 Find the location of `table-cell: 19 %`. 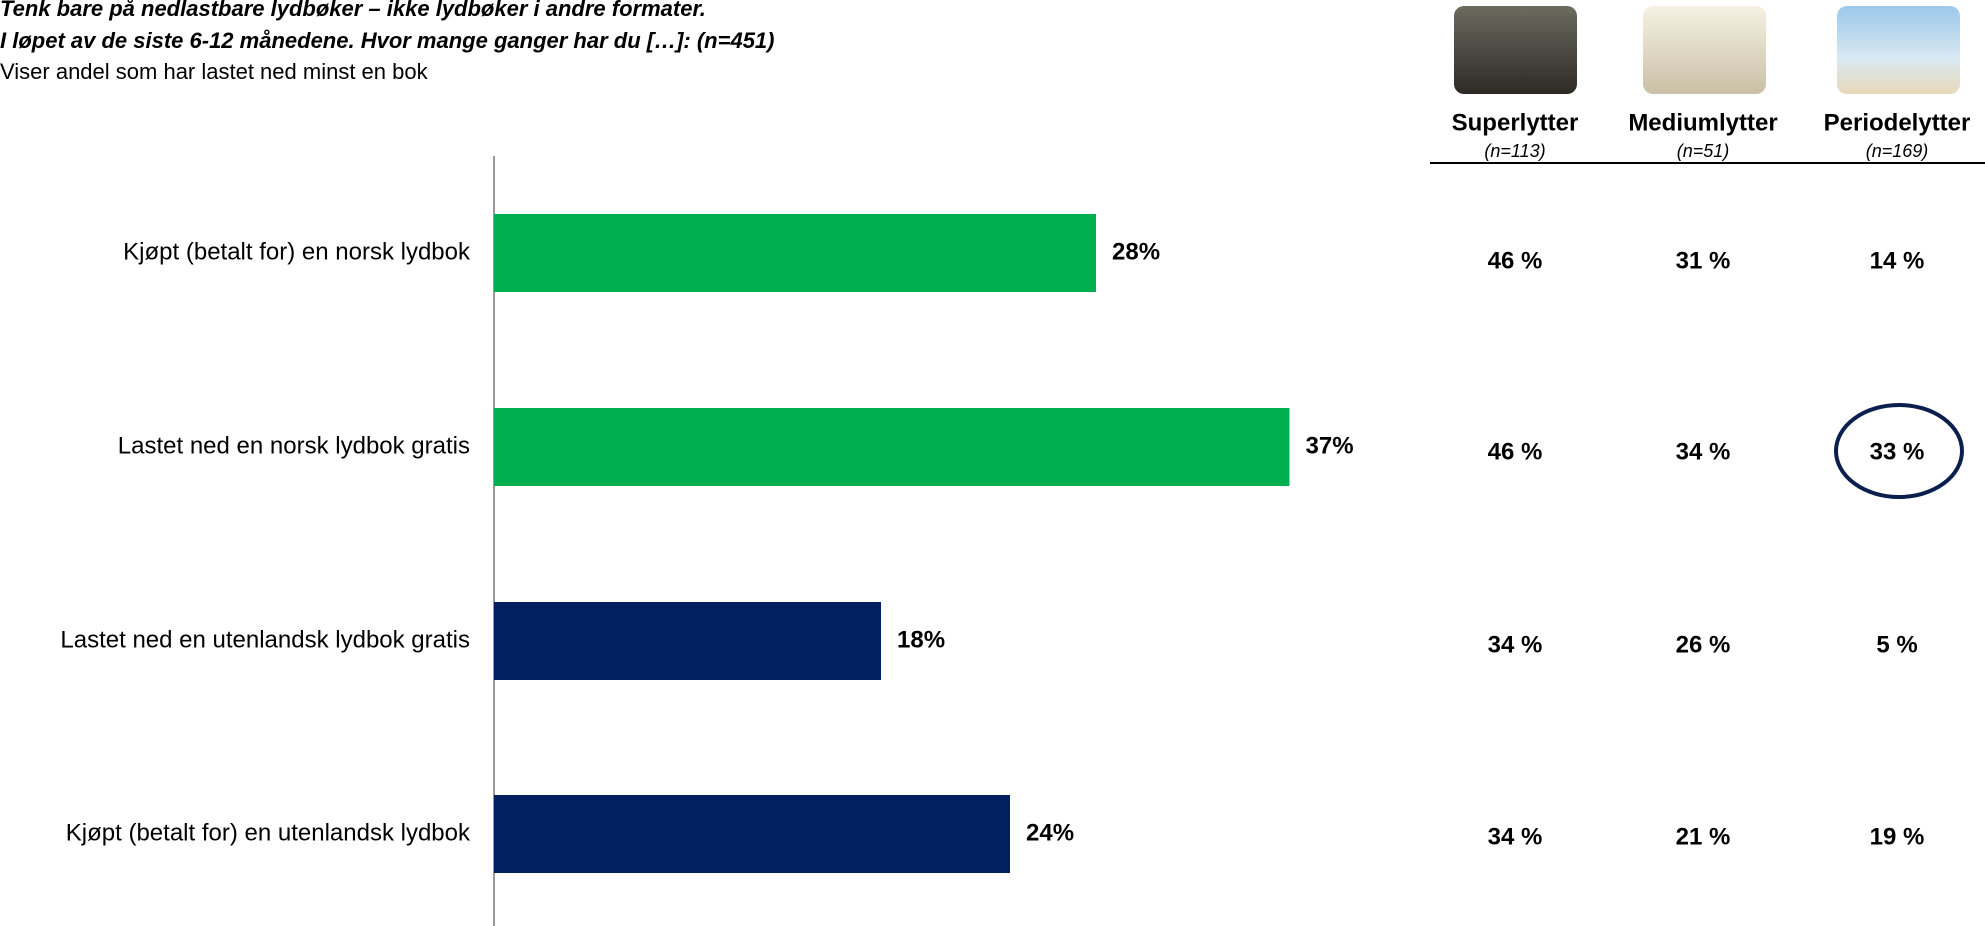

table-cell: 19 % is located at coordinates (1897, 836).